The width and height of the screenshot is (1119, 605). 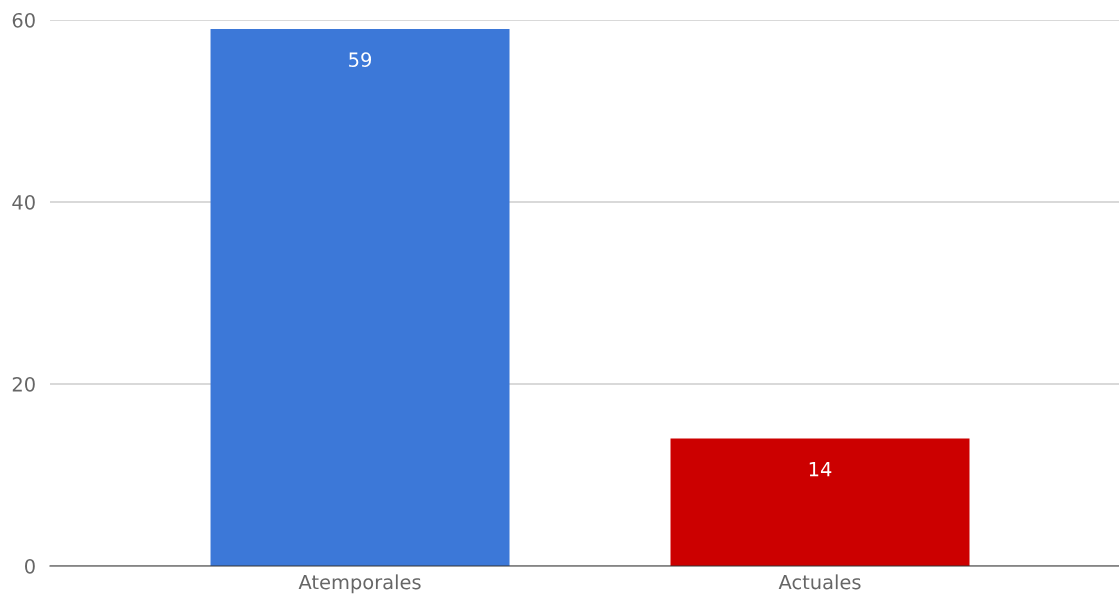 What do you see at coordinates (819, 582) in the screenshot?
I see `x-tick-label: Actuales` at bounding box center [819, 582].